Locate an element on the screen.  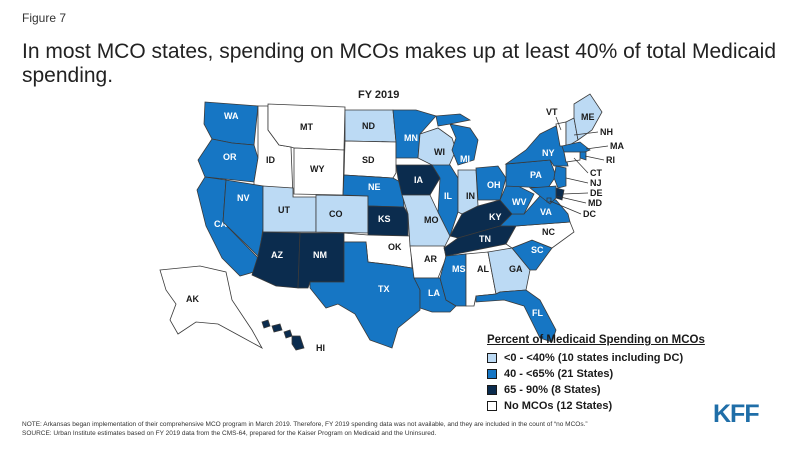
label-DE: DE is located at coordinates (596, 193).